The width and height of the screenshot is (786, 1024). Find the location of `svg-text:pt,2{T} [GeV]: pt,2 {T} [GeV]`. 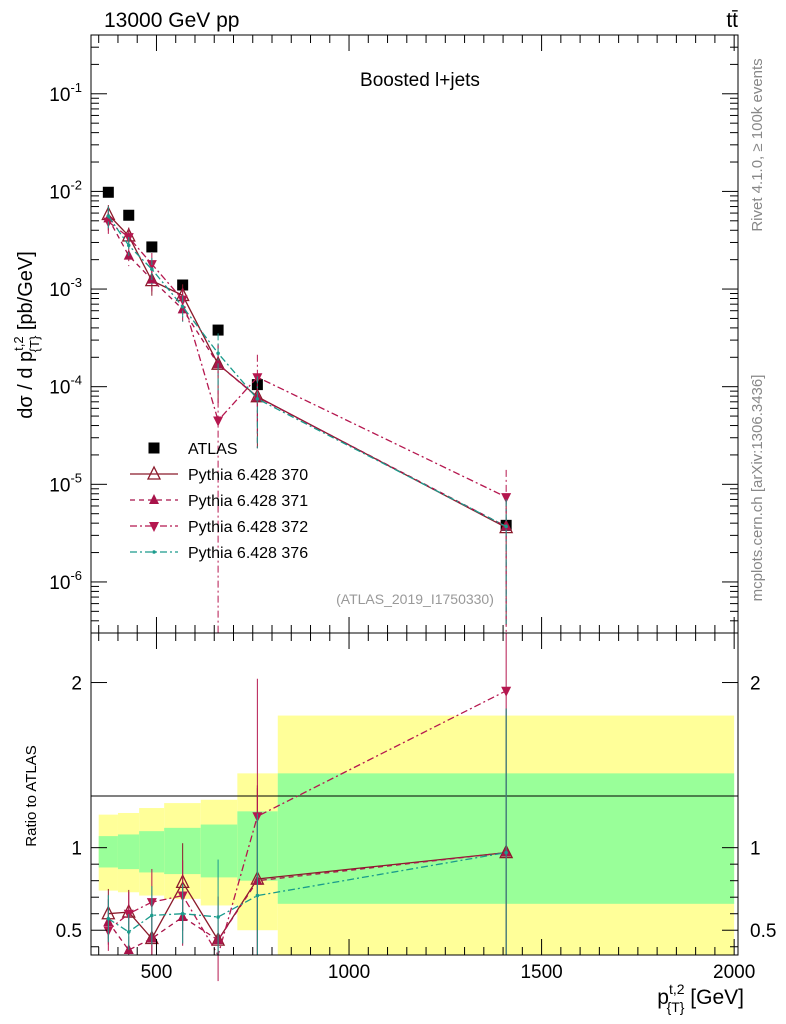

svg-text:pt,2{T} [GeV]: pt,2 {T} [GeV] is located at coordinates (700, 998).